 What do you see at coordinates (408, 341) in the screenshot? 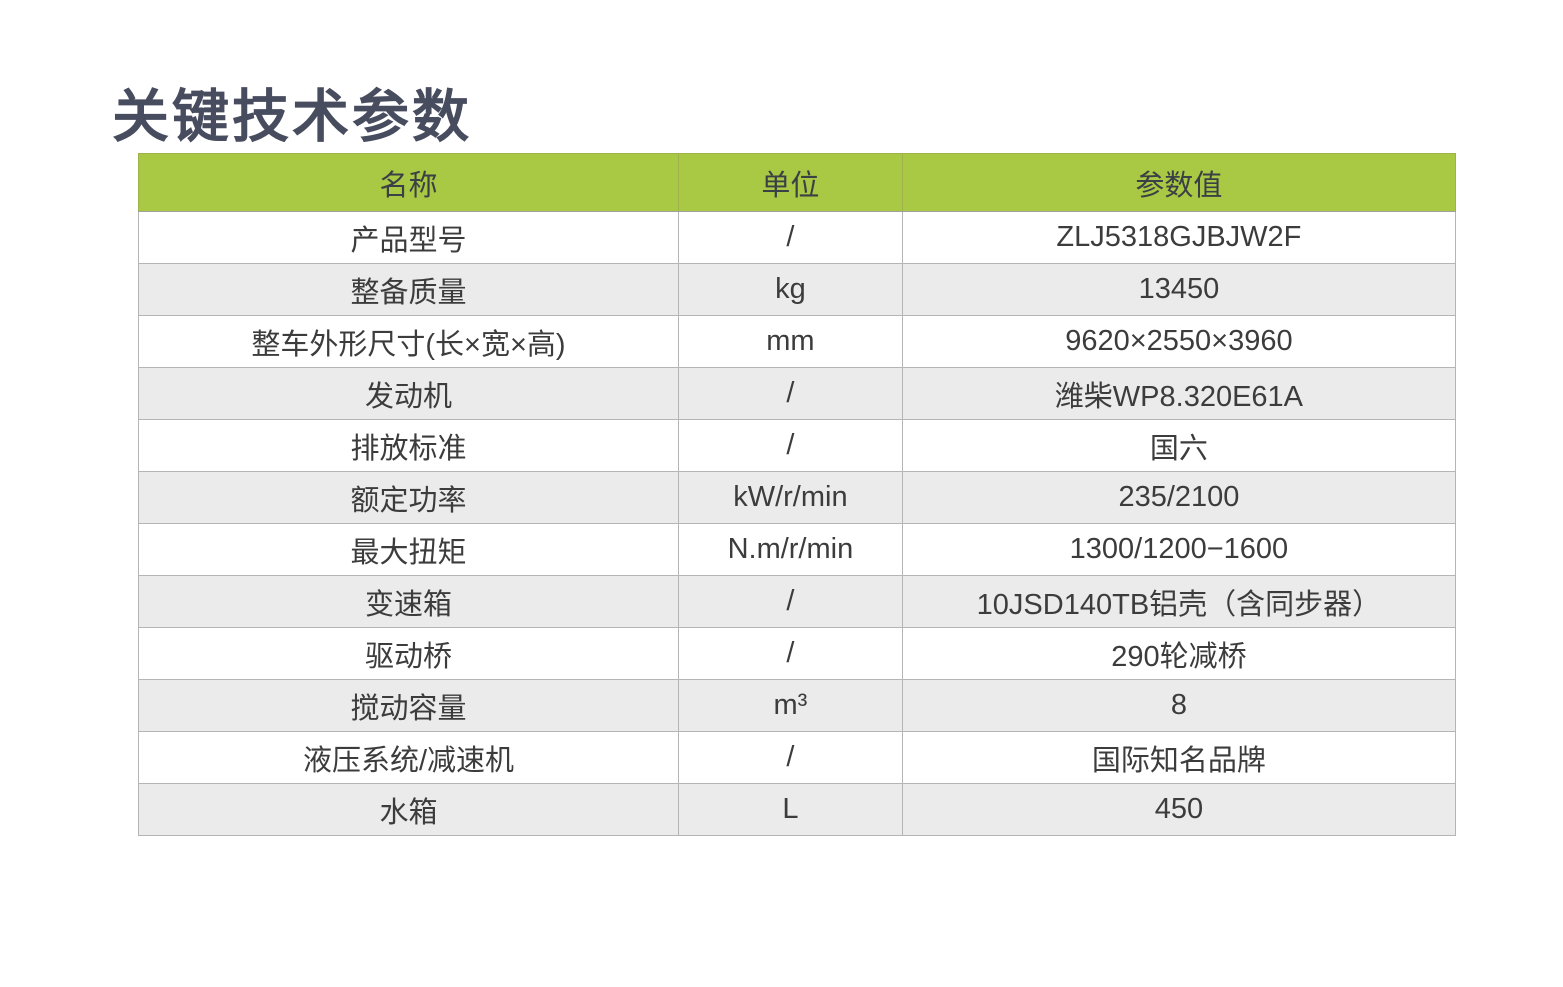
I see `name-cell: 整车外形尺寸(长×宽×高)` at bounding box center [408, 341].